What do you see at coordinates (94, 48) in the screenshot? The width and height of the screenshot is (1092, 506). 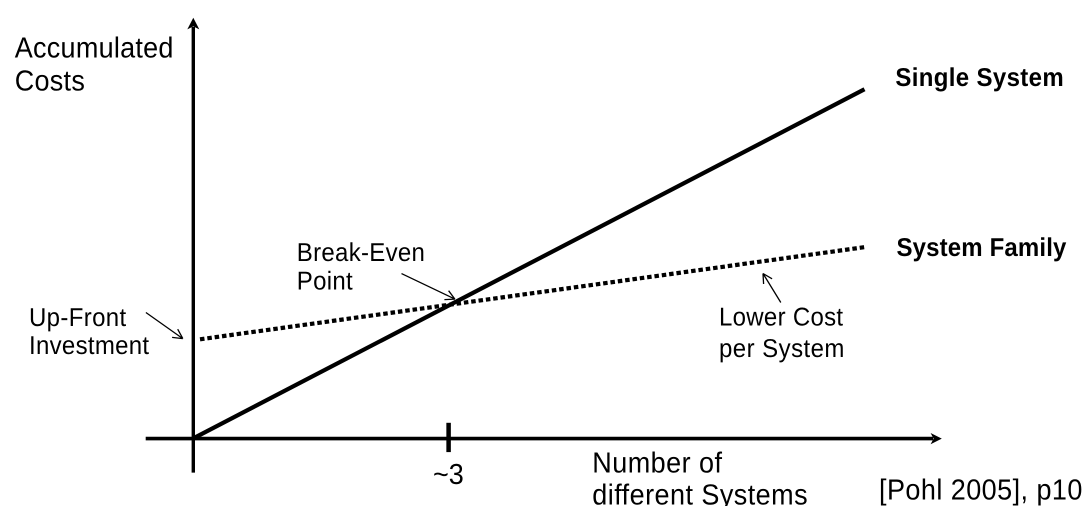 I see `svg-text: Accumulated` at bounding box center [94, 48].